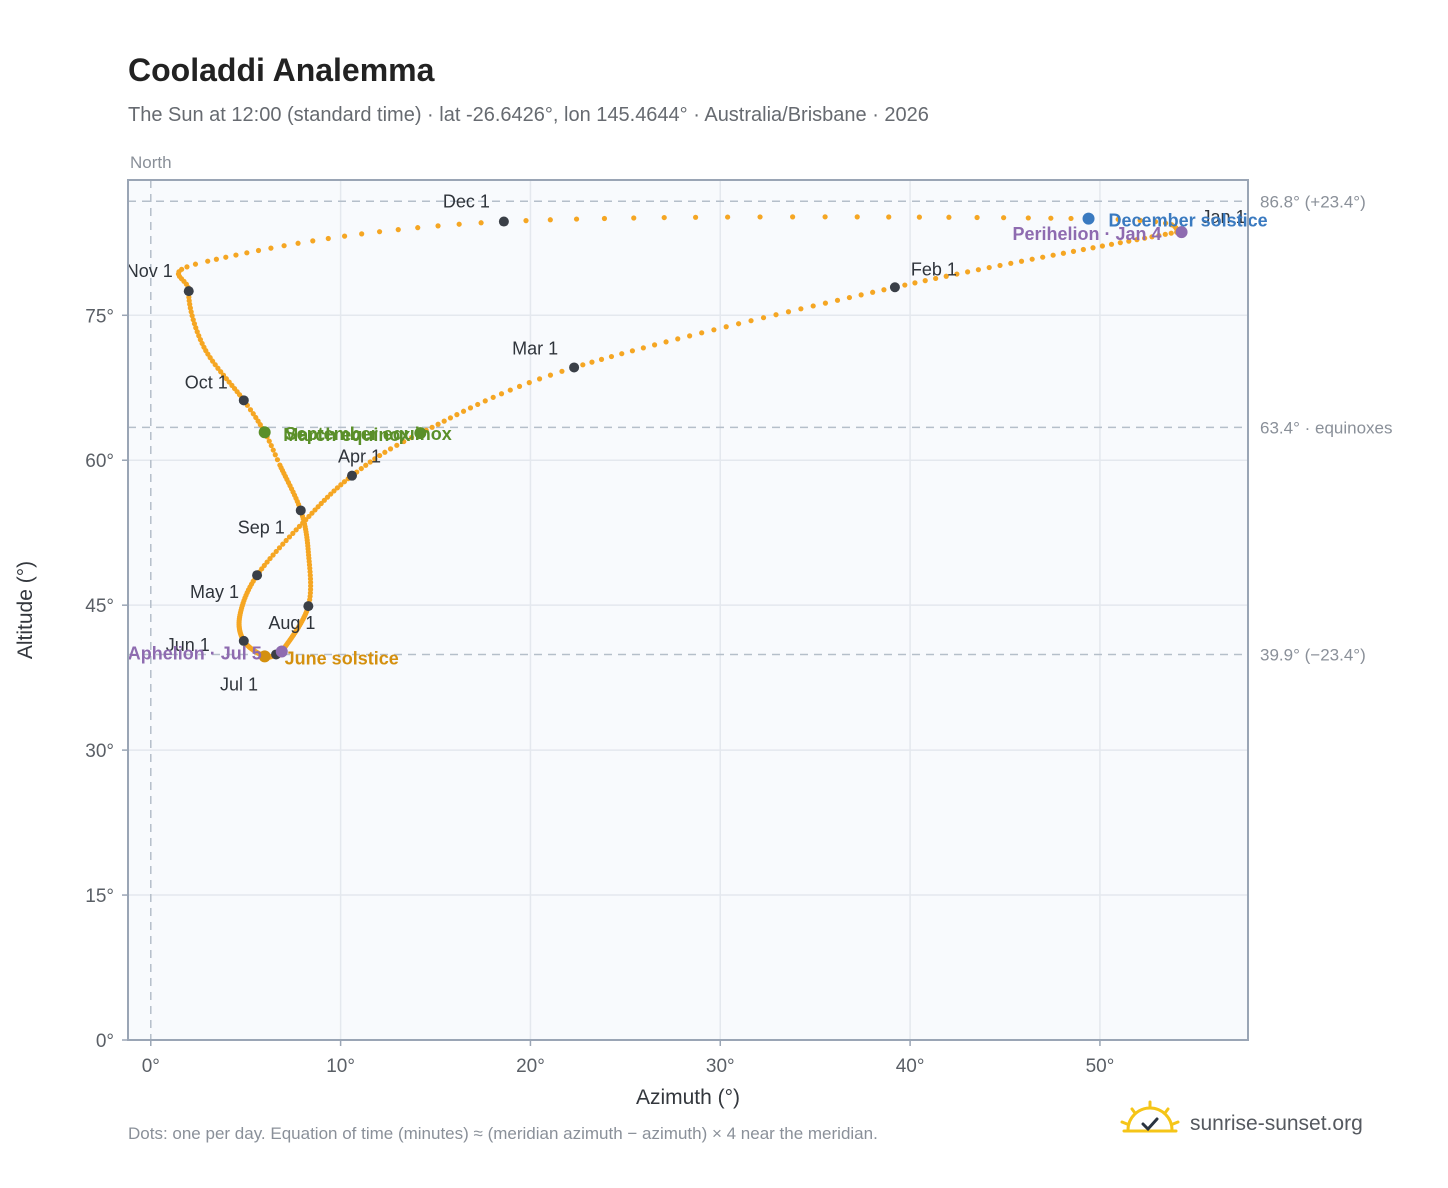  Describe the element at coordinates (105, 1041) in the screenshot. I see `y-tick-label: 0°` at that location.